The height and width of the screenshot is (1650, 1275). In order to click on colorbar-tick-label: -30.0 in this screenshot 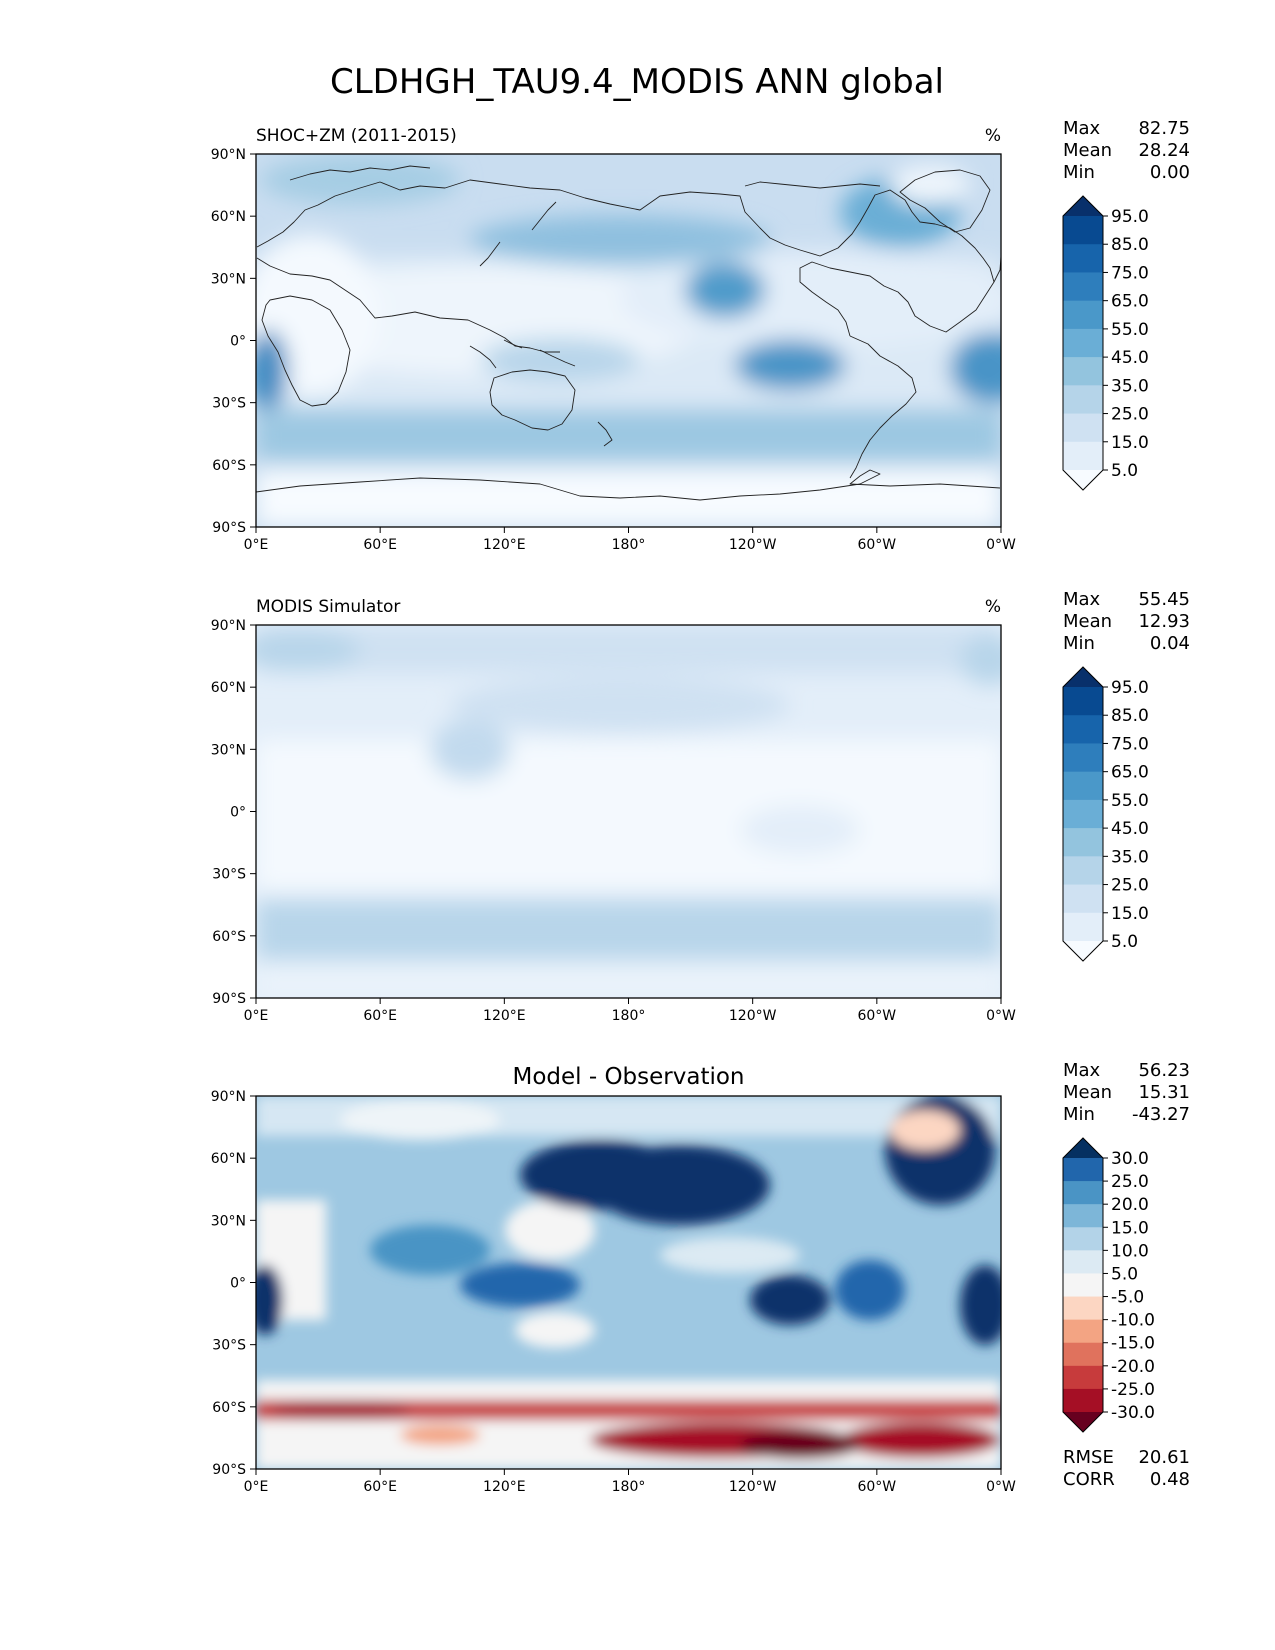, I will do `click(1133, 1413)`.